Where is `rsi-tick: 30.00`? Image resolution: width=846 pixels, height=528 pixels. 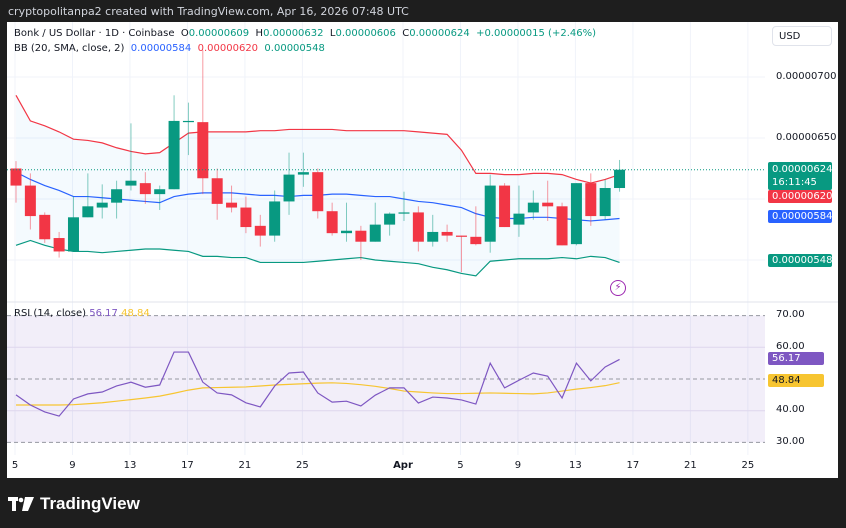
rsi-tick: 30.00 is located at coordinates (790, 441).